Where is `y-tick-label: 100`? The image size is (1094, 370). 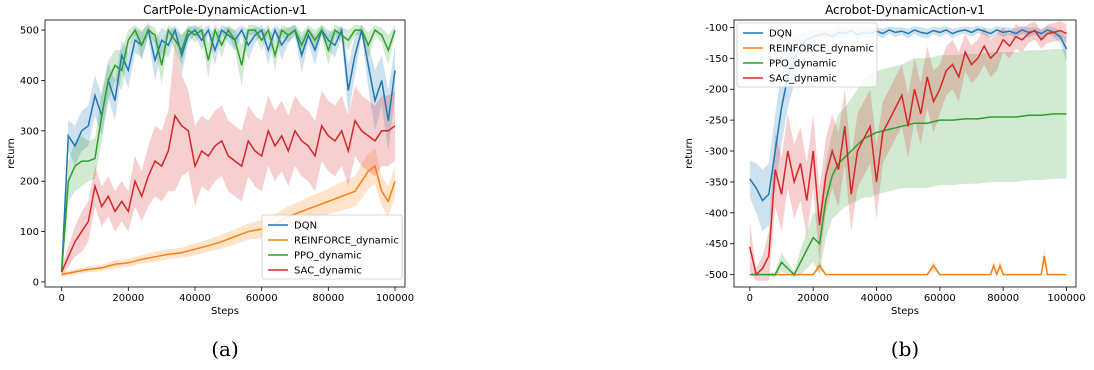 y-tick-label: 100 is located at coordinates (29, 232).